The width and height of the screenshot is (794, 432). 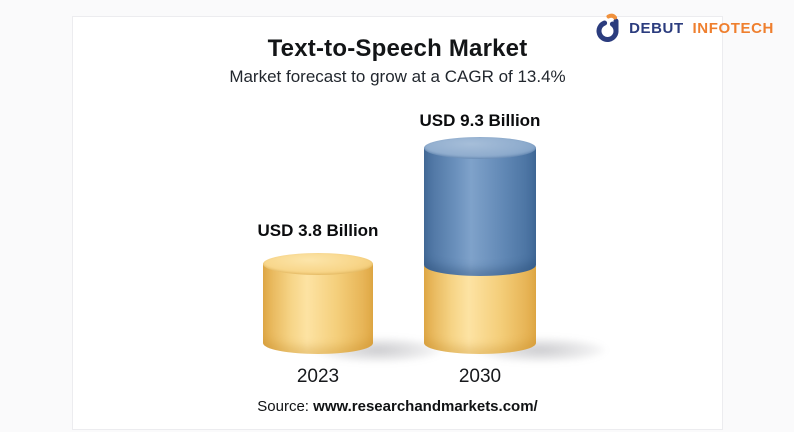 What do you see at coordinates (318, 230) in the screenshot?
I see `value-label-2023: USD 3.8 Billion` at bounding box center [318, 230].